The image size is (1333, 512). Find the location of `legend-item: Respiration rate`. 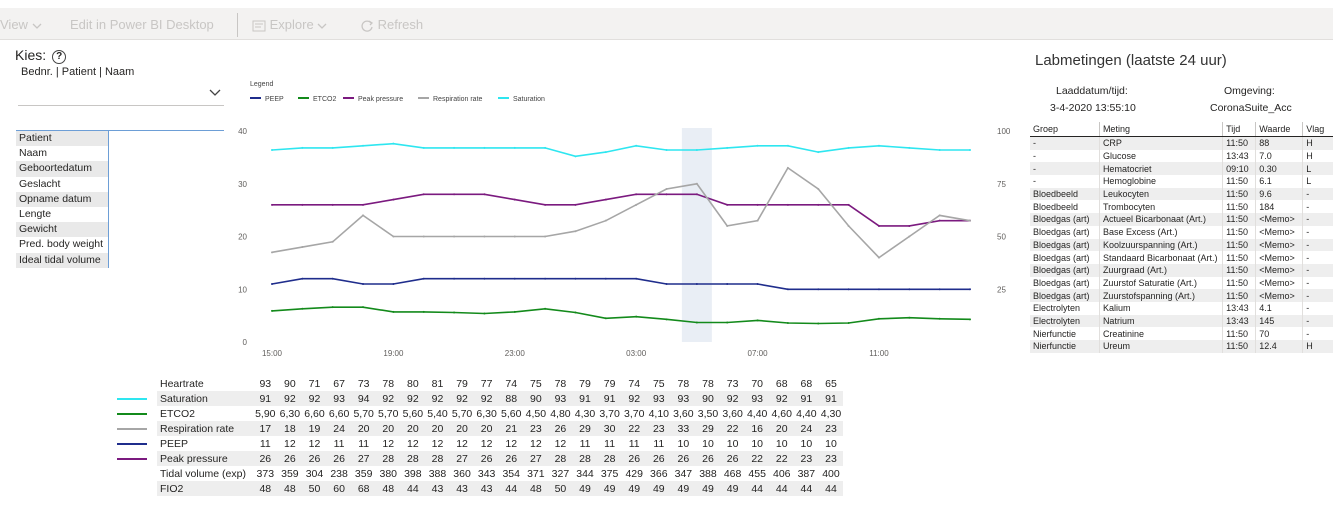

legend-item: Respiration rate is located at coordinates (458, 99).